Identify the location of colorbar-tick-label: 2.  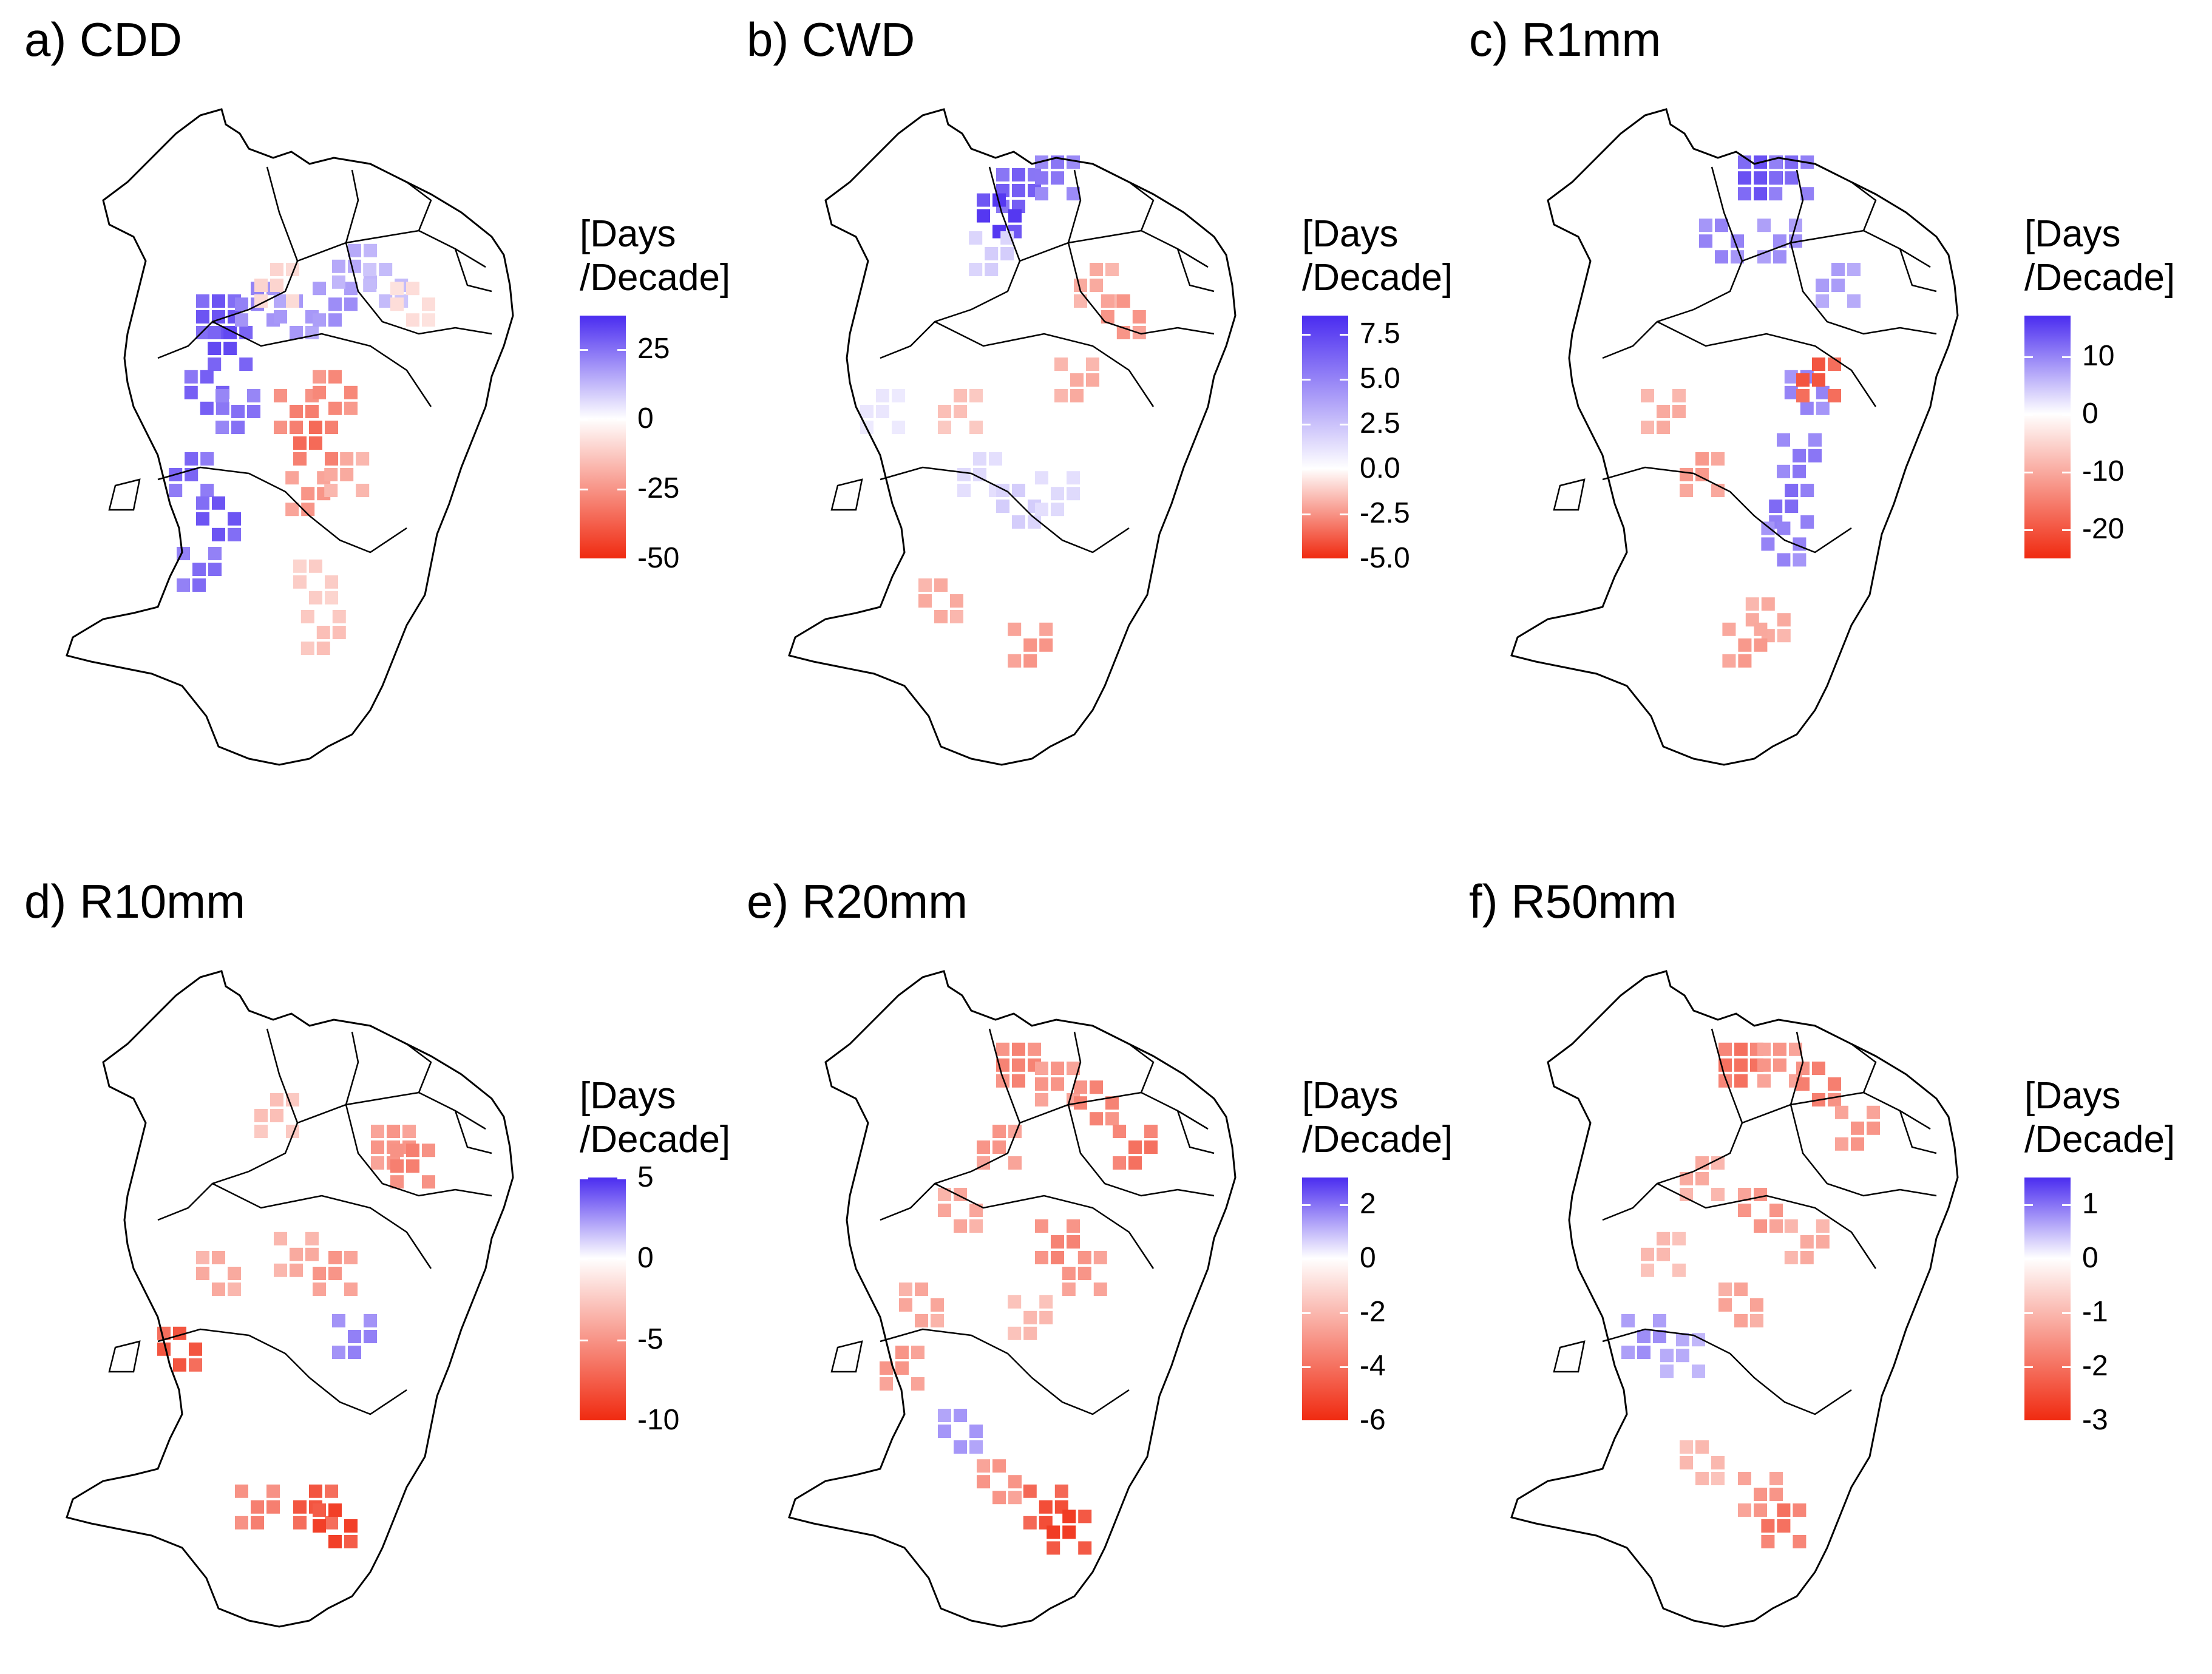
(1368, 1204).